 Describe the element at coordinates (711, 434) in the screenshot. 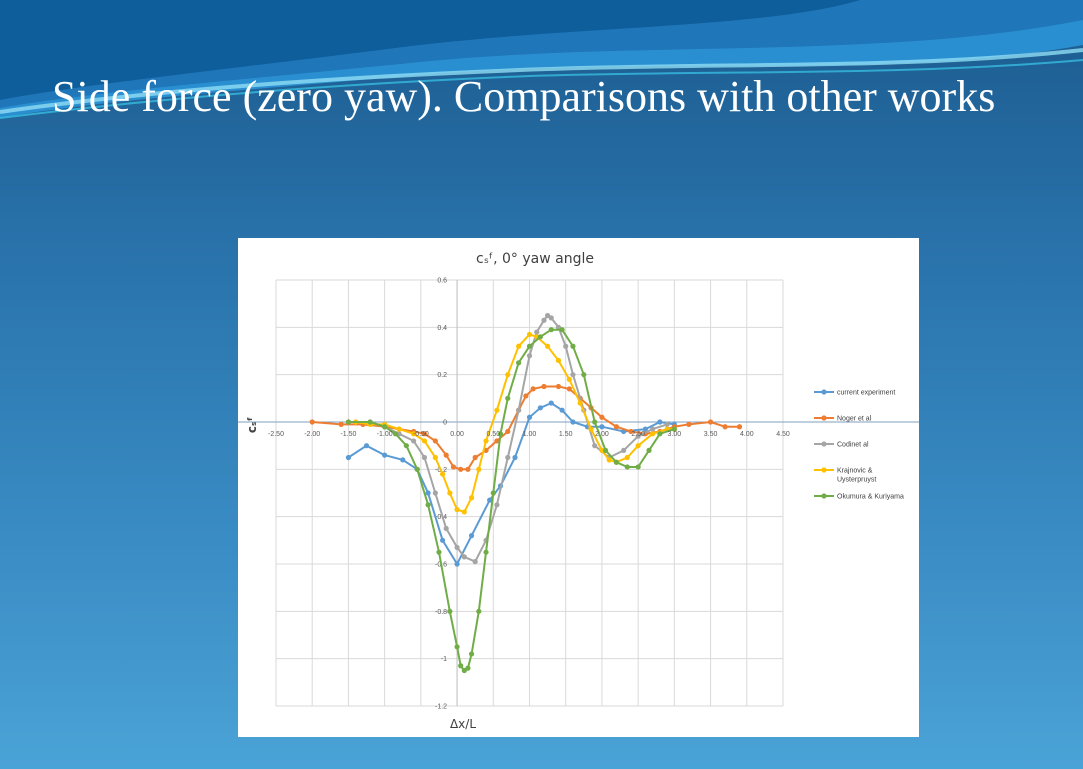

I see `x-tick-label: 3.50` at that location.